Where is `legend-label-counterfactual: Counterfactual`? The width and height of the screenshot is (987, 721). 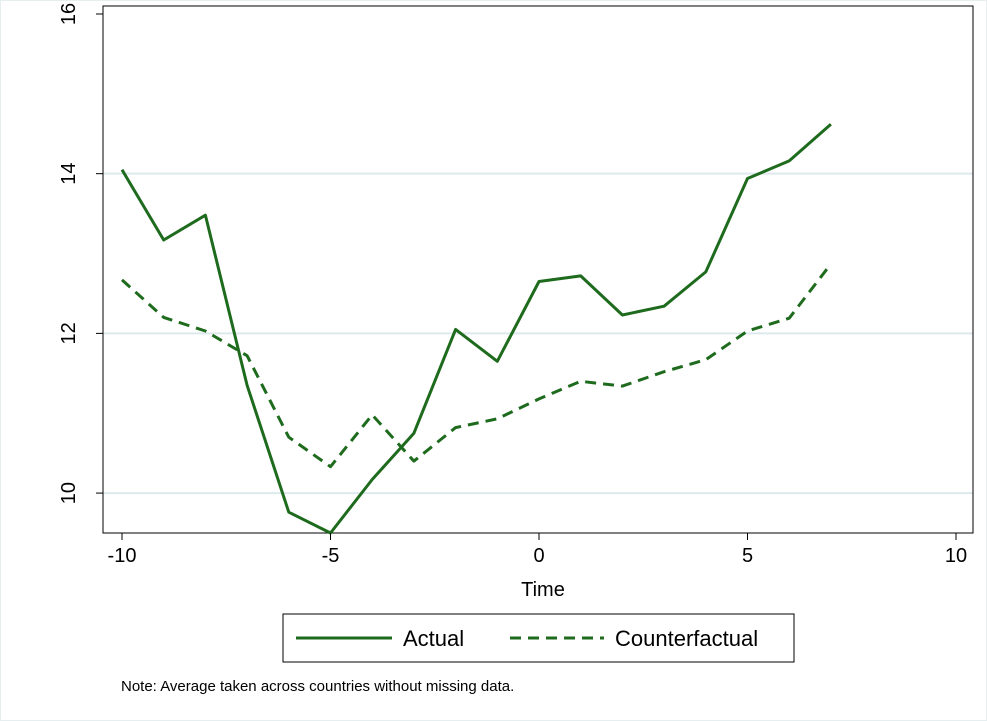
legend-label-counterfactual: Counterfactual is located at coordinates (686, 638).